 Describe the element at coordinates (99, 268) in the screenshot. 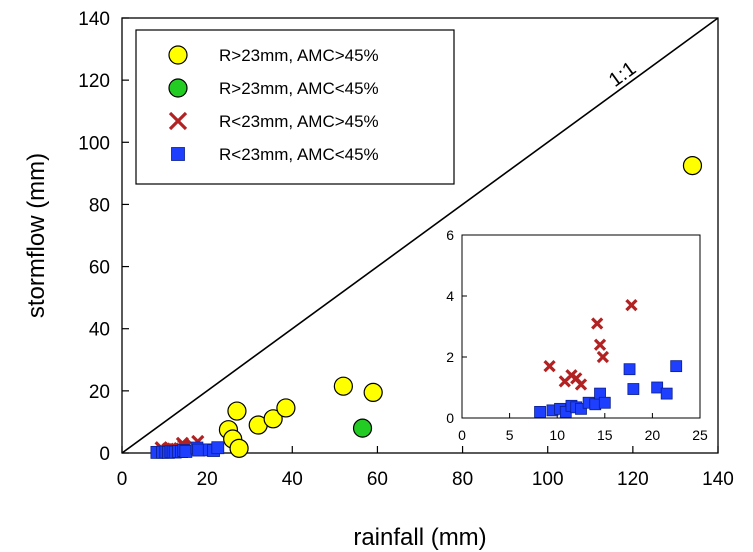

I see `y-tick-label-60: 60` at that location.